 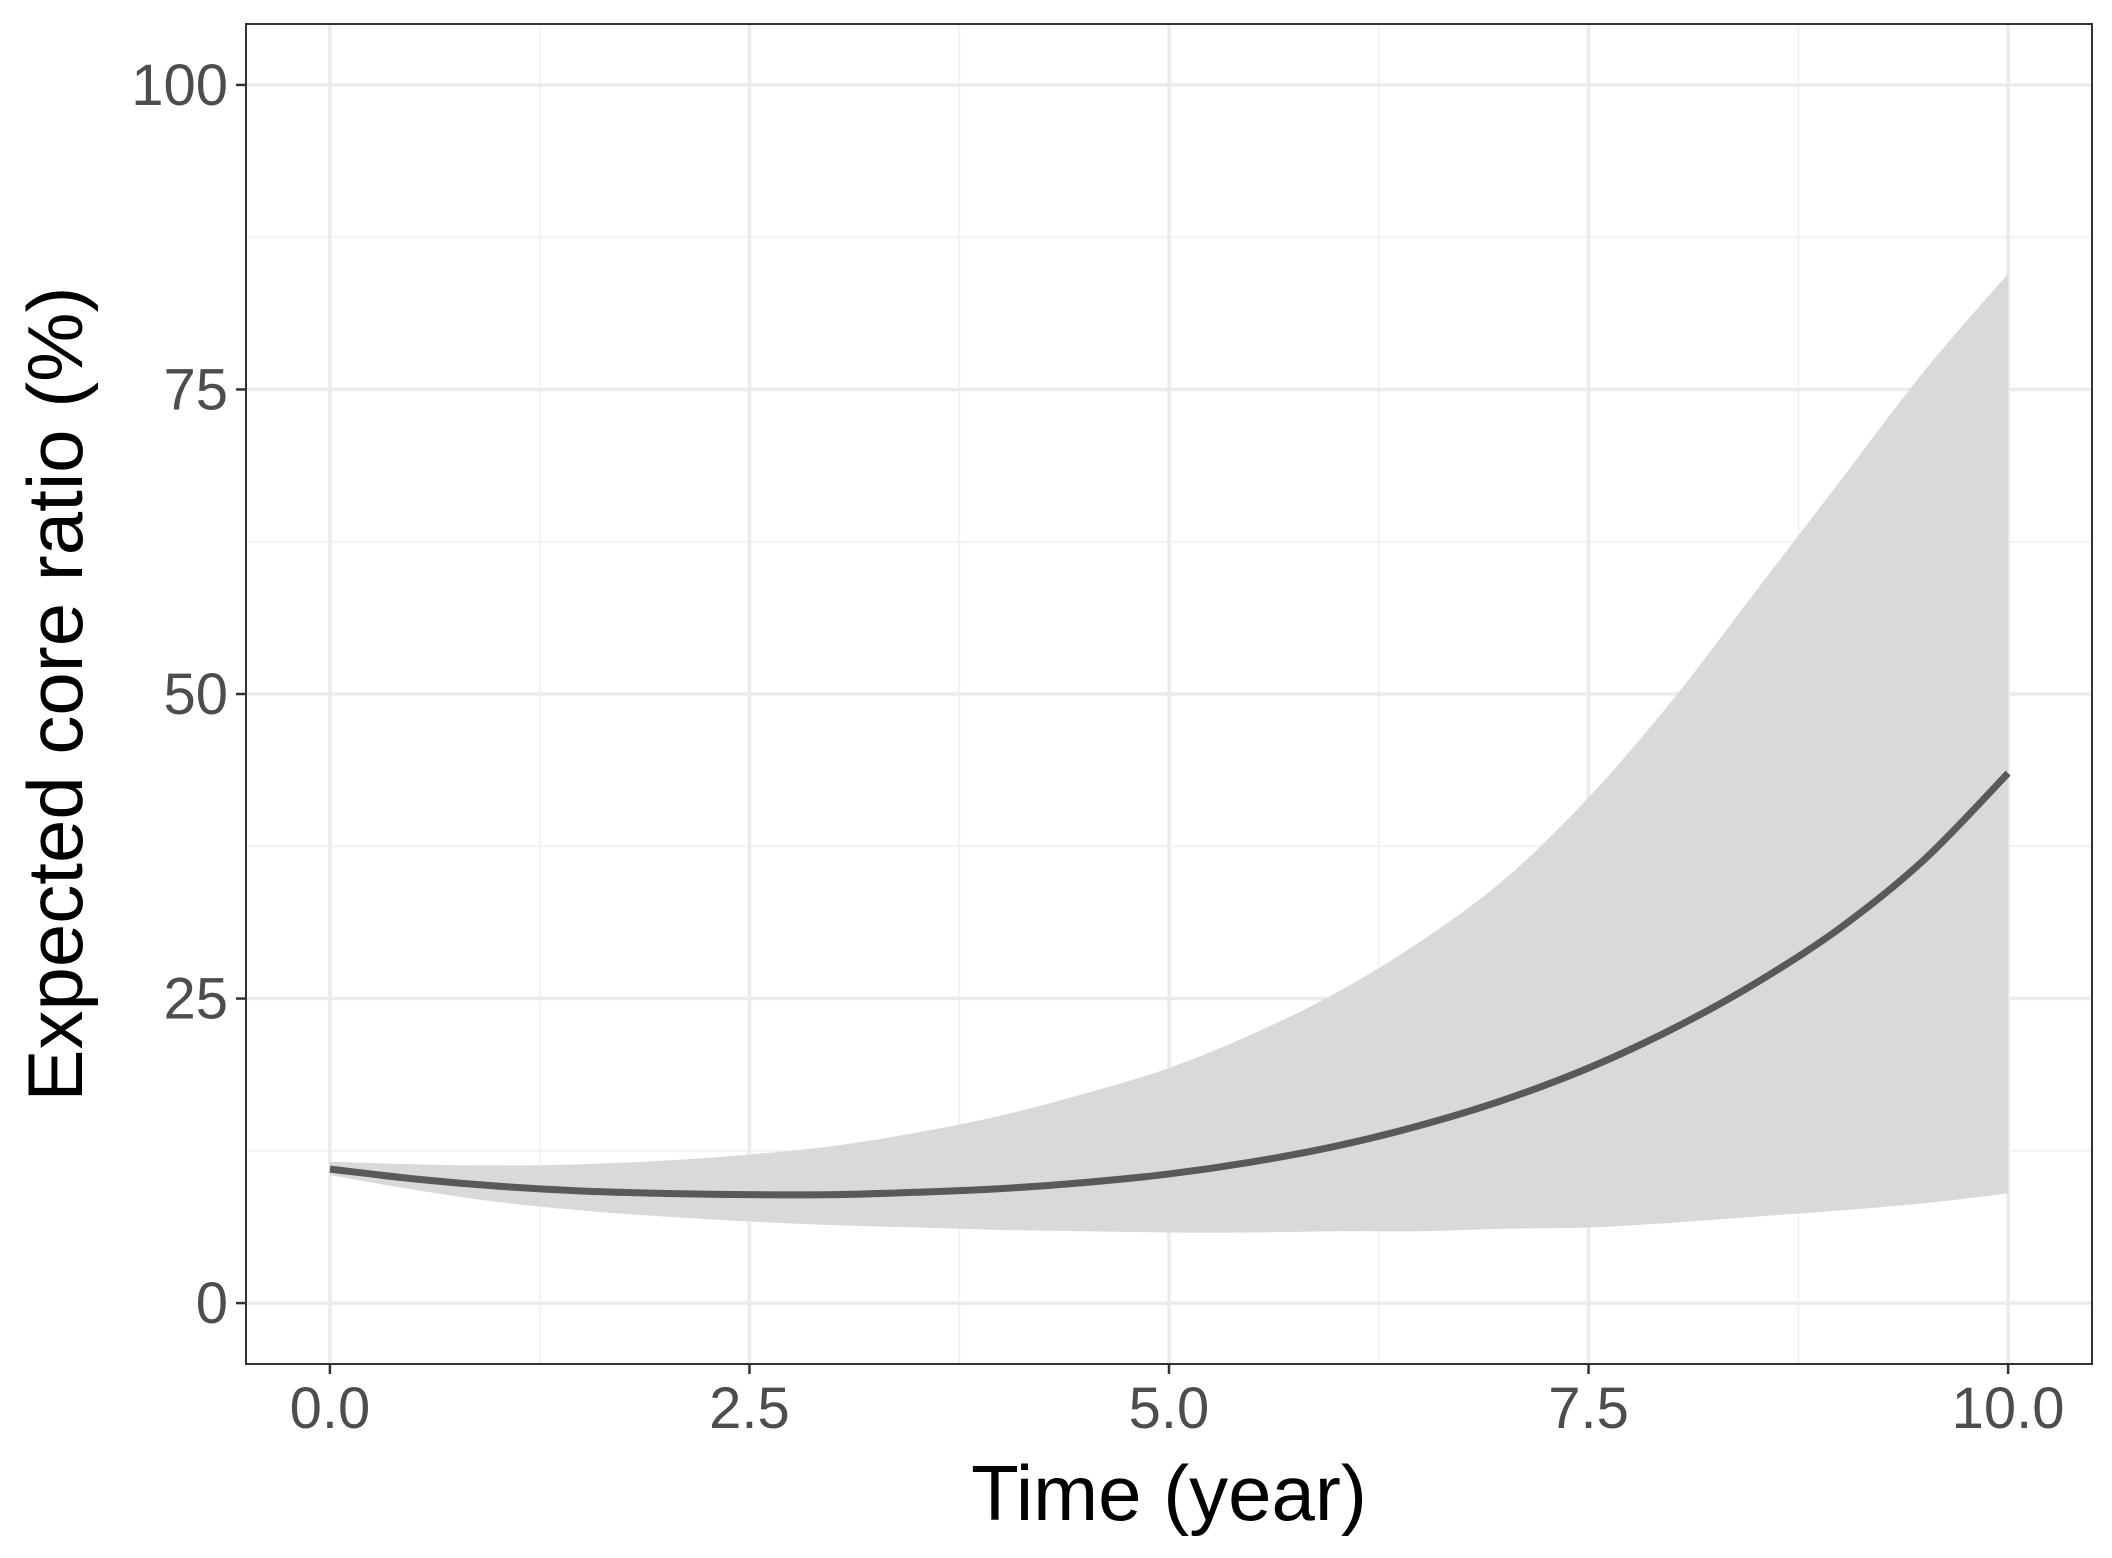 What do you see at coordinates (195, 389) in the screenshot?
I see `y-tick-label: 75` at bounding box center [195, 389].